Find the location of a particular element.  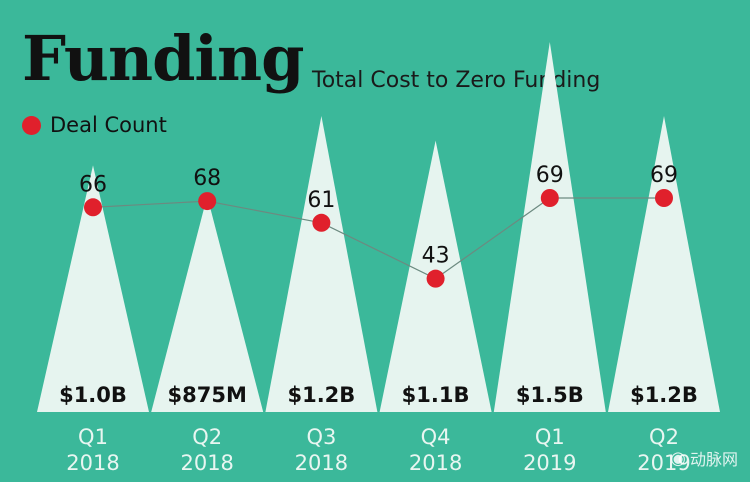

x-tick-quarter: Q3 is located at coordinates (321, 437).